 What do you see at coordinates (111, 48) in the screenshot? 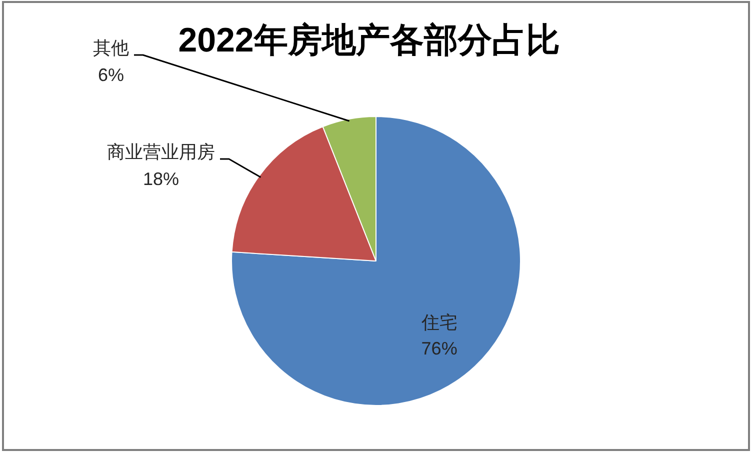
I see `slice-label: 其他` at bounding box center [111, 48].